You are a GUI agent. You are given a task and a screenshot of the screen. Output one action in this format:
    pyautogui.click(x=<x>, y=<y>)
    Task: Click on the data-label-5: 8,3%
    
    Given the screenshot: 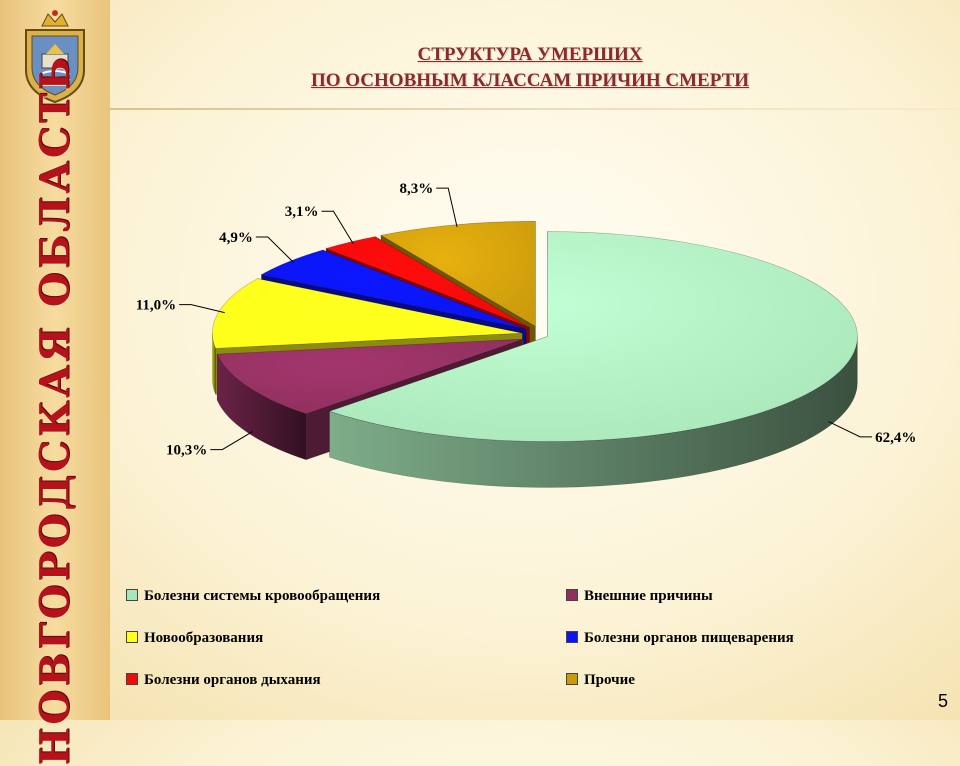 What is the action you would take?
    pyautogui.click(x=416, y=189)
    